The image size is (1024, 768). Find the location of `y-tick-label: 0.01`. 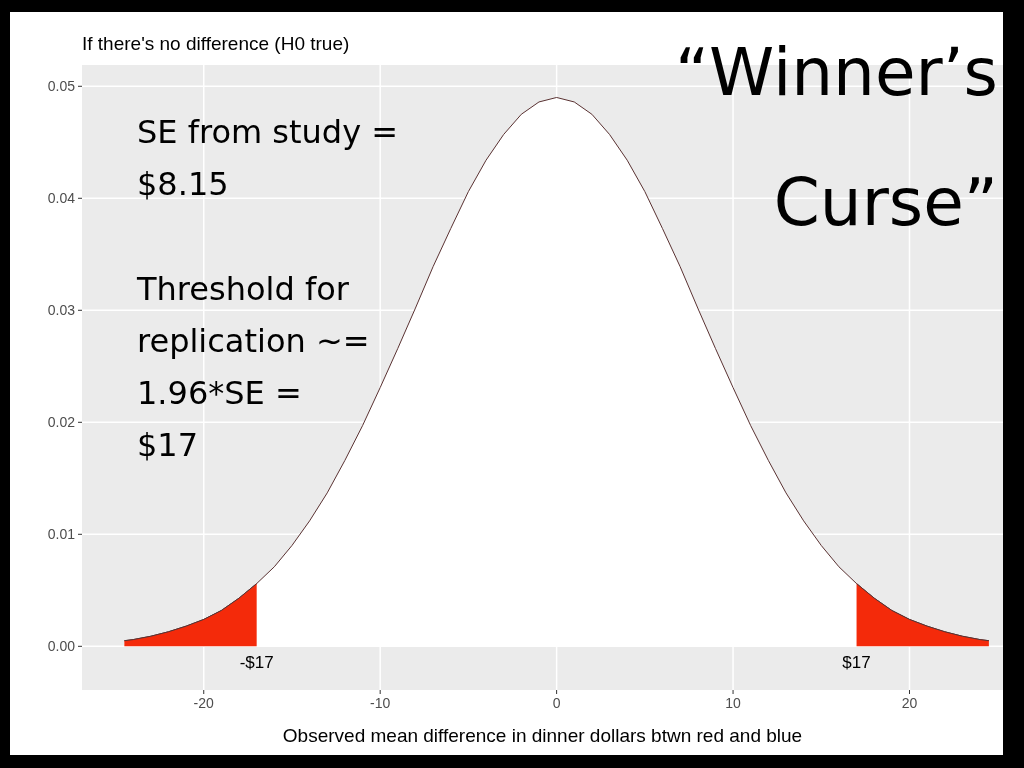

y-tick-label: 0.01 is located at coordinates (61, 534).